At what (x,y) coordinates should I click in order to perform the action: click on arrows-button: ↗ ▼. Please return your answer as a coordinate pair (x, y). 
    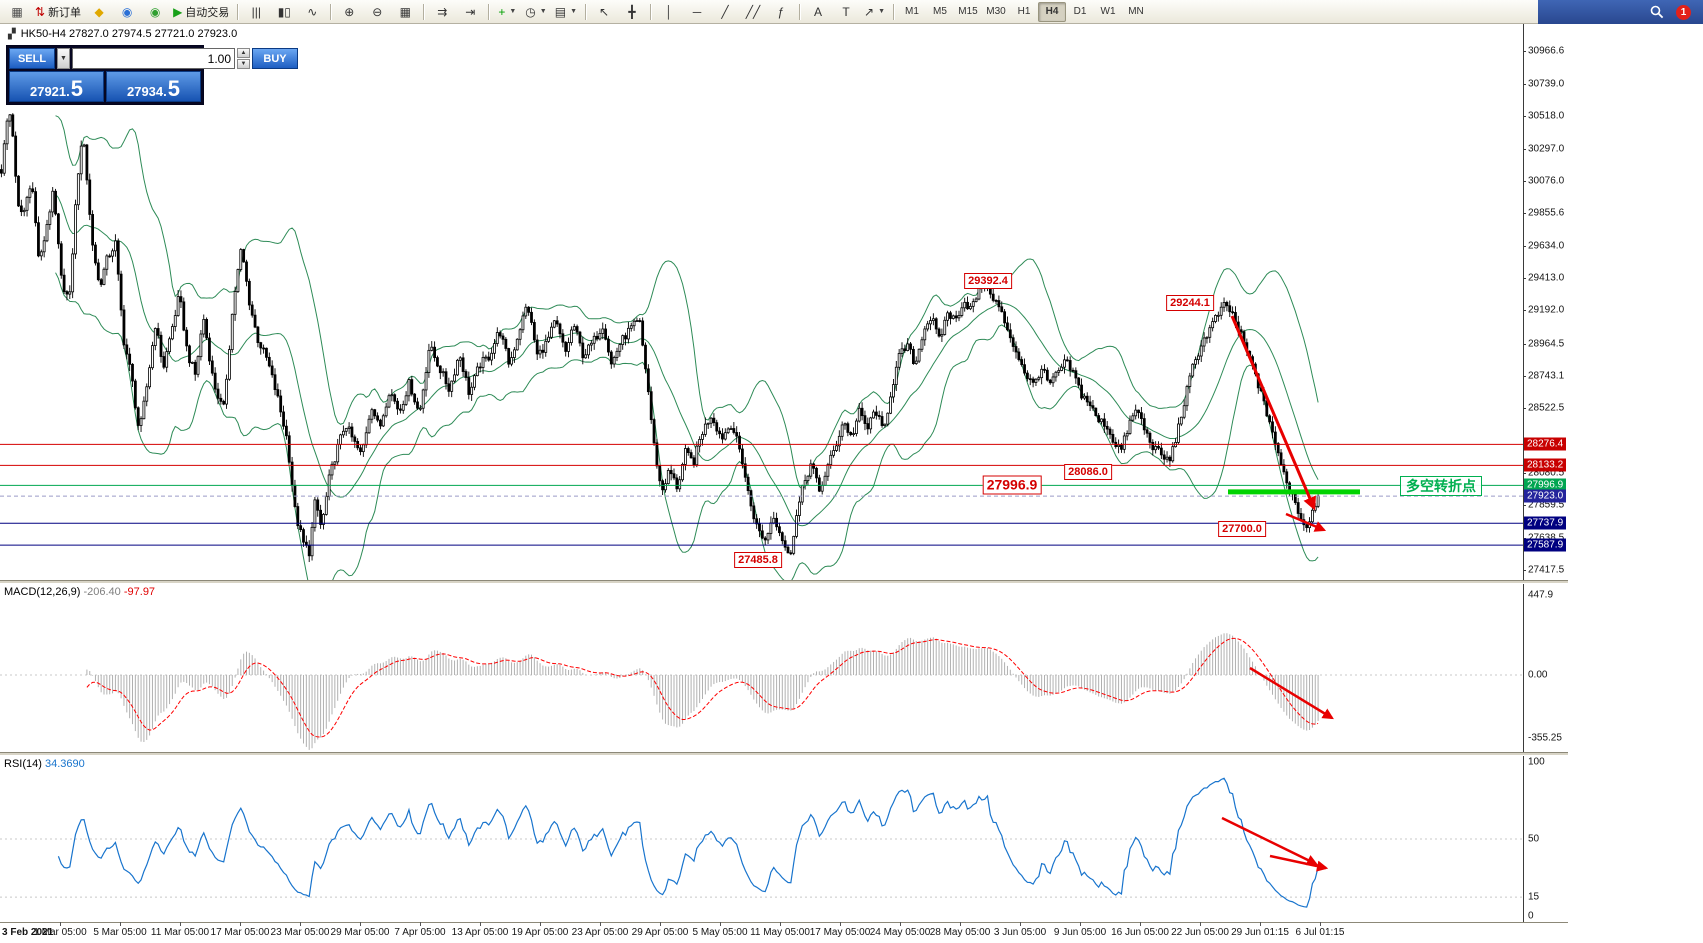
    Looking at the image, I should click on (874, 12).